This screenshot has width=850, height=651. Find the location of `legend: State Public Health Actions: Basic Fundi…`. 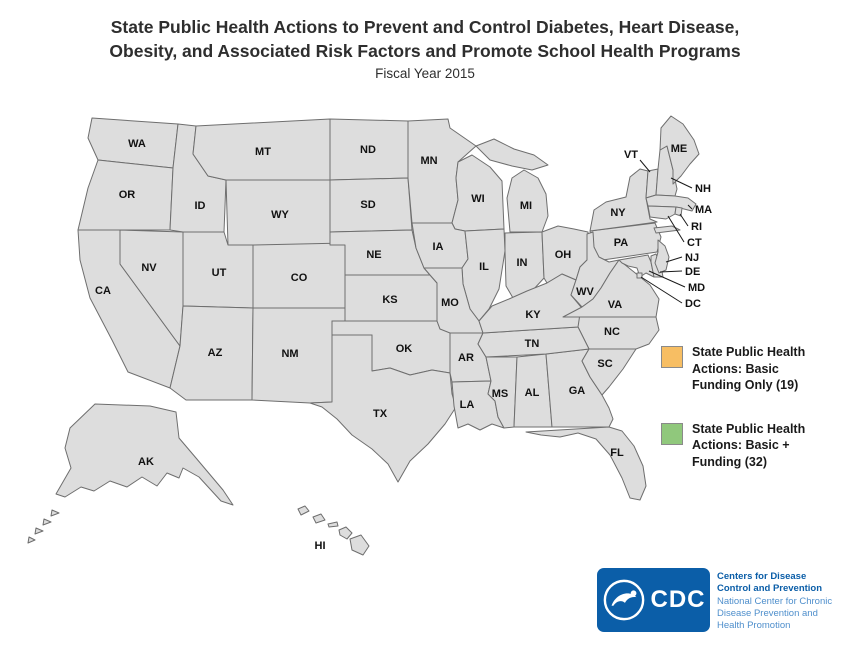

legend: State Public Health Actions: Basic Fundi… is located at coordinates (754, 420).